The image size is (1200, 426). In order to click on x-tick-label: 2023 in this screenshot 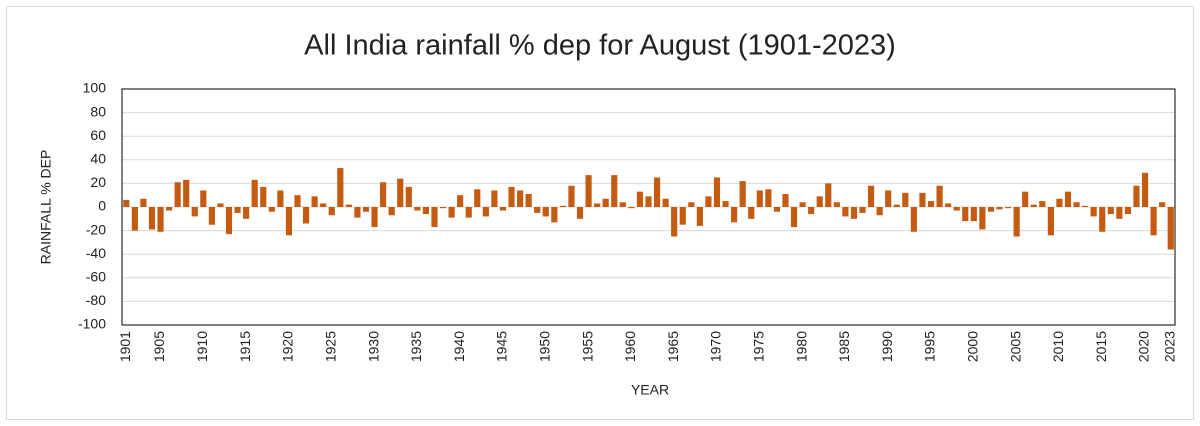, I will do `click(1169, 346)`.